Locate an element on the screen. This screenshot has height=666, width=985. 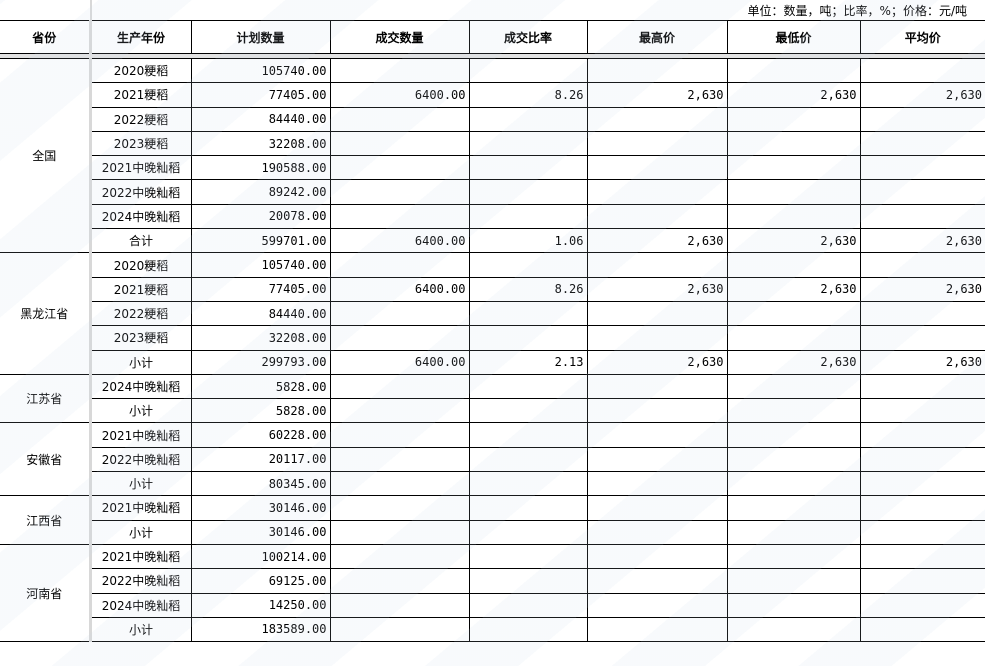
table-row: 2024中晚籼稻 14250.00 is located at coordinates (492, 605).